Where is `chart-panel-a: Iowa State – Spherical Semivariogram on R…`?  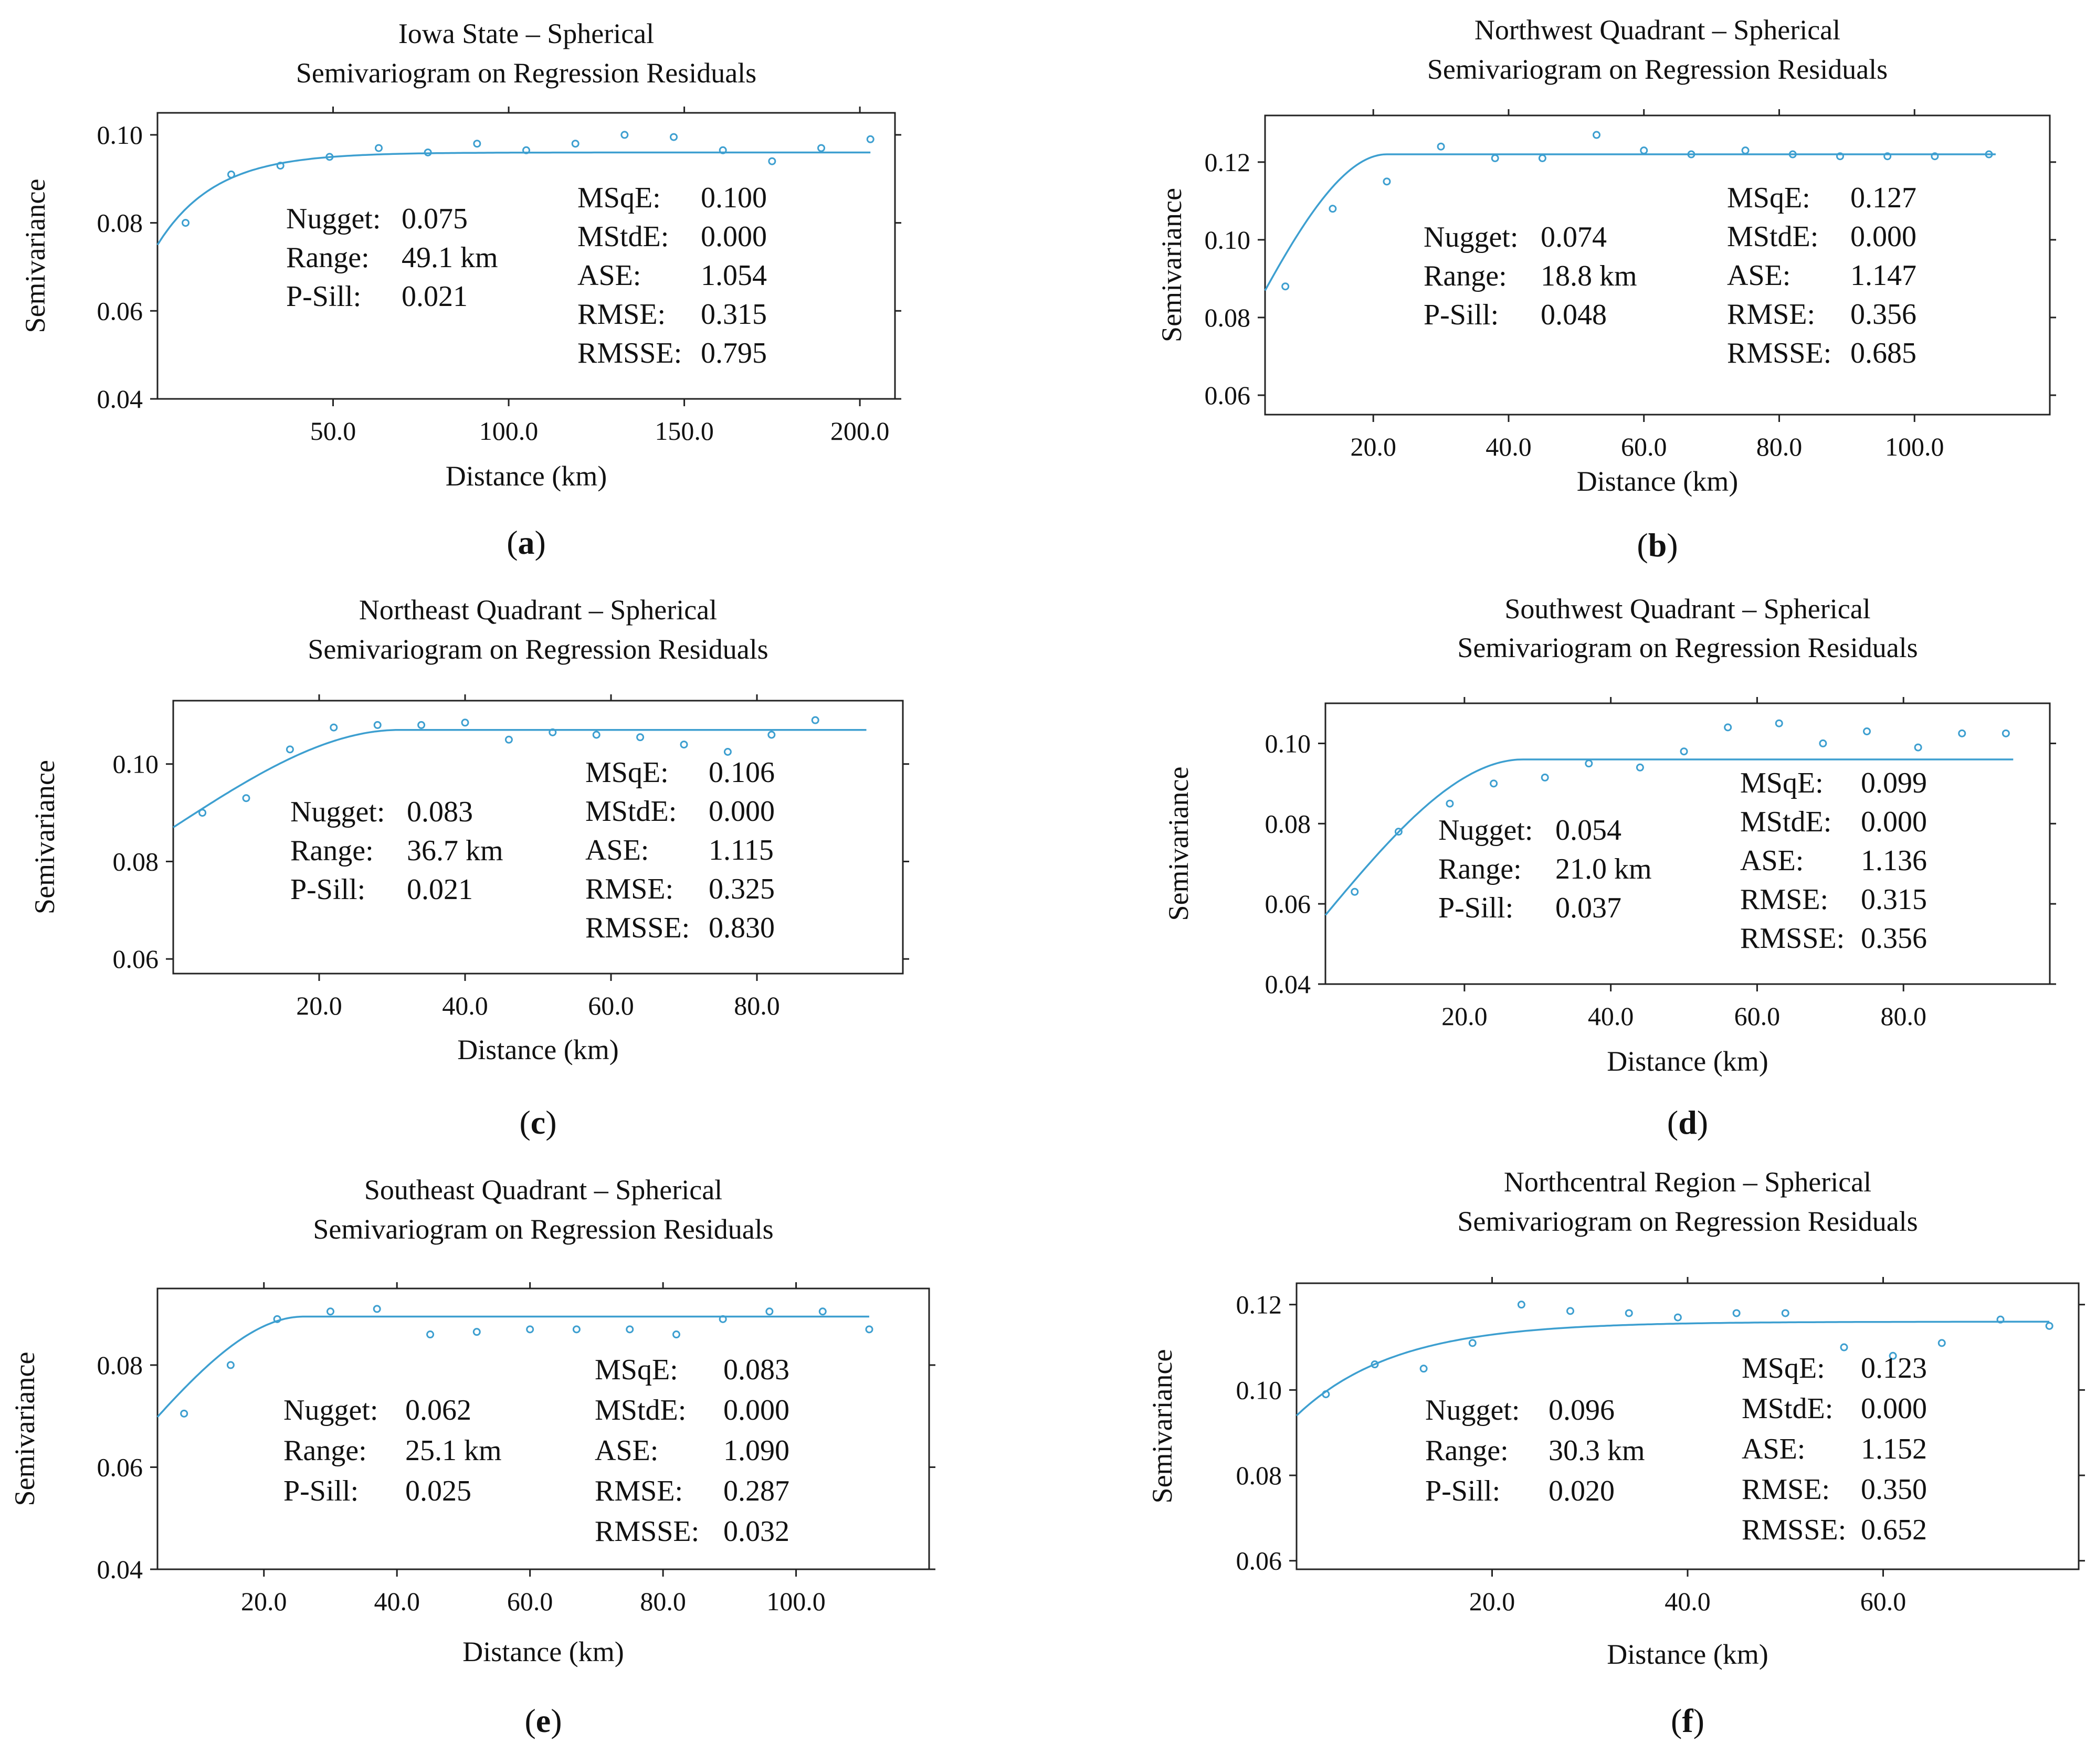
chart-panel-a: Iowa State – Spherical Semivariogram on R… is located at coordinates (460, 289).